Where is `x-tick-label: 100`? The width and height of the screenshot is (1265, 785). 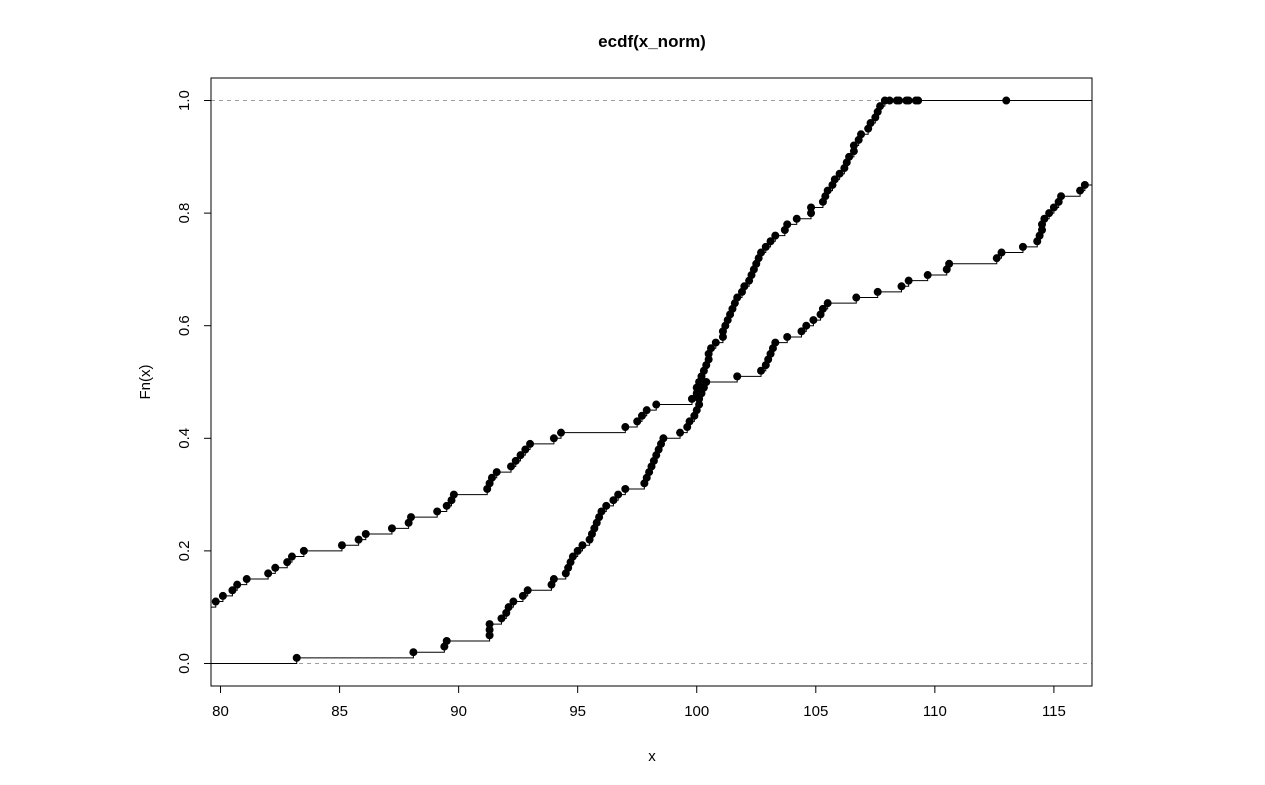
x-tick-label: 100 is located at coordinates (696, 711).